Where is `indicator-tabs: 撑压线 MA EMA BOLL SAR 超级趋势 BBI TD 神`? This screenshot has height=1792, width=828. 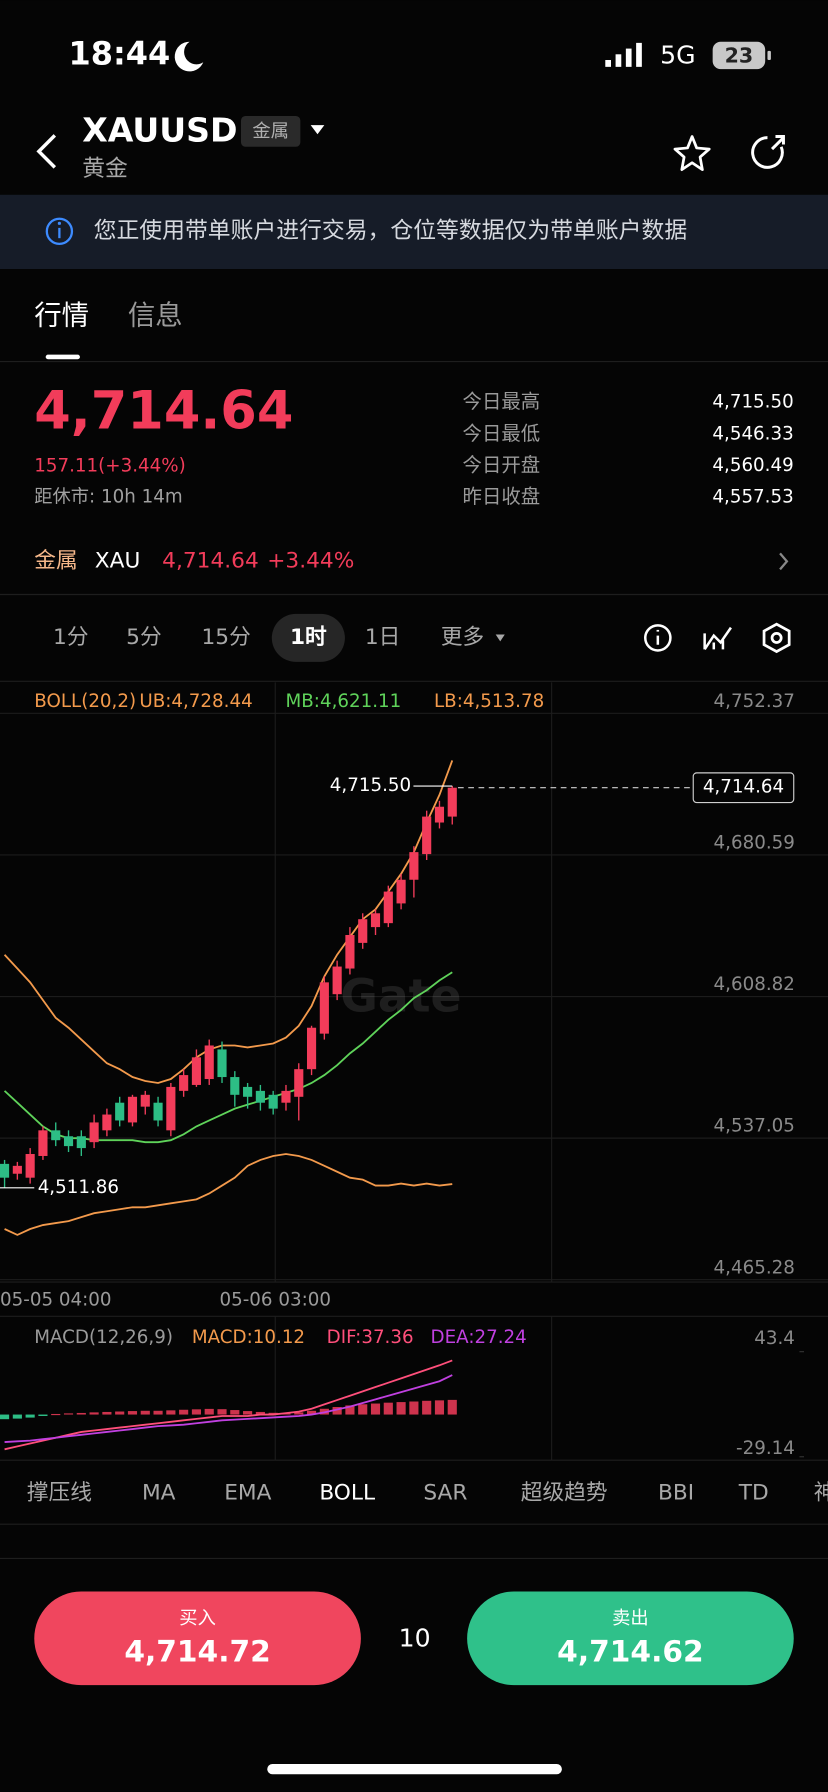
indicator-tabs: 撑压线 MA EMA BOLL SAR 超级趋势 BBI TD 神 is located at coordinates (427, 1492).